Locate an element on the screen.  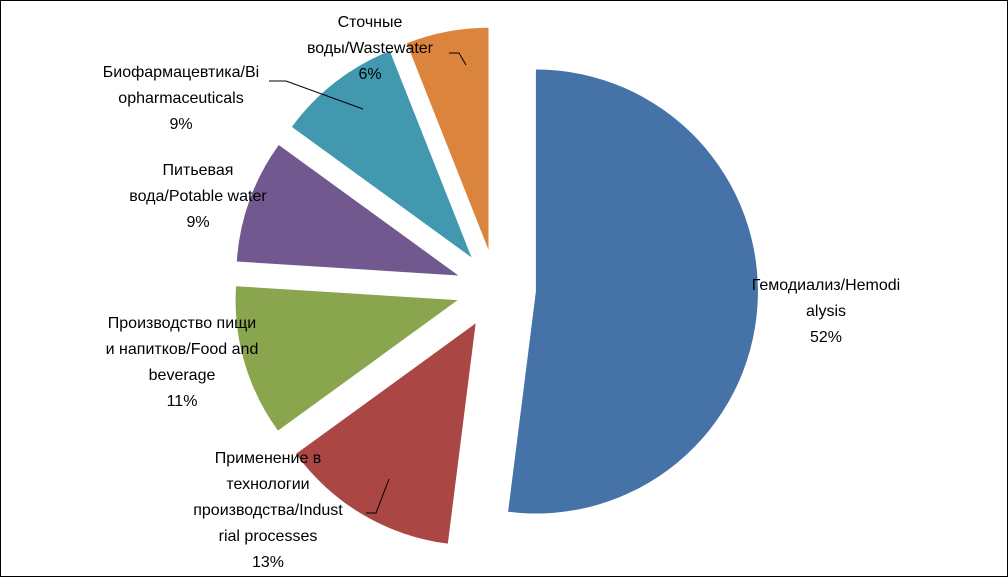
data-label-line: Сточные is located at coordinates (370, 22).